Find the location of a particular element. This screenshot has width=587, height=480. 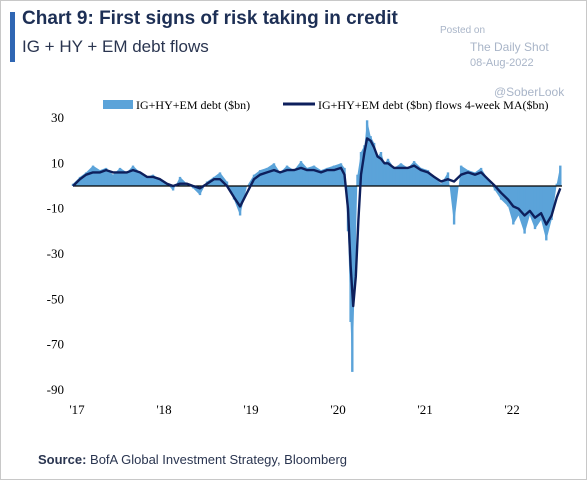

legend-label-bars: IG+HY+EM debt ($bn) is located at coordinates (193, 105).